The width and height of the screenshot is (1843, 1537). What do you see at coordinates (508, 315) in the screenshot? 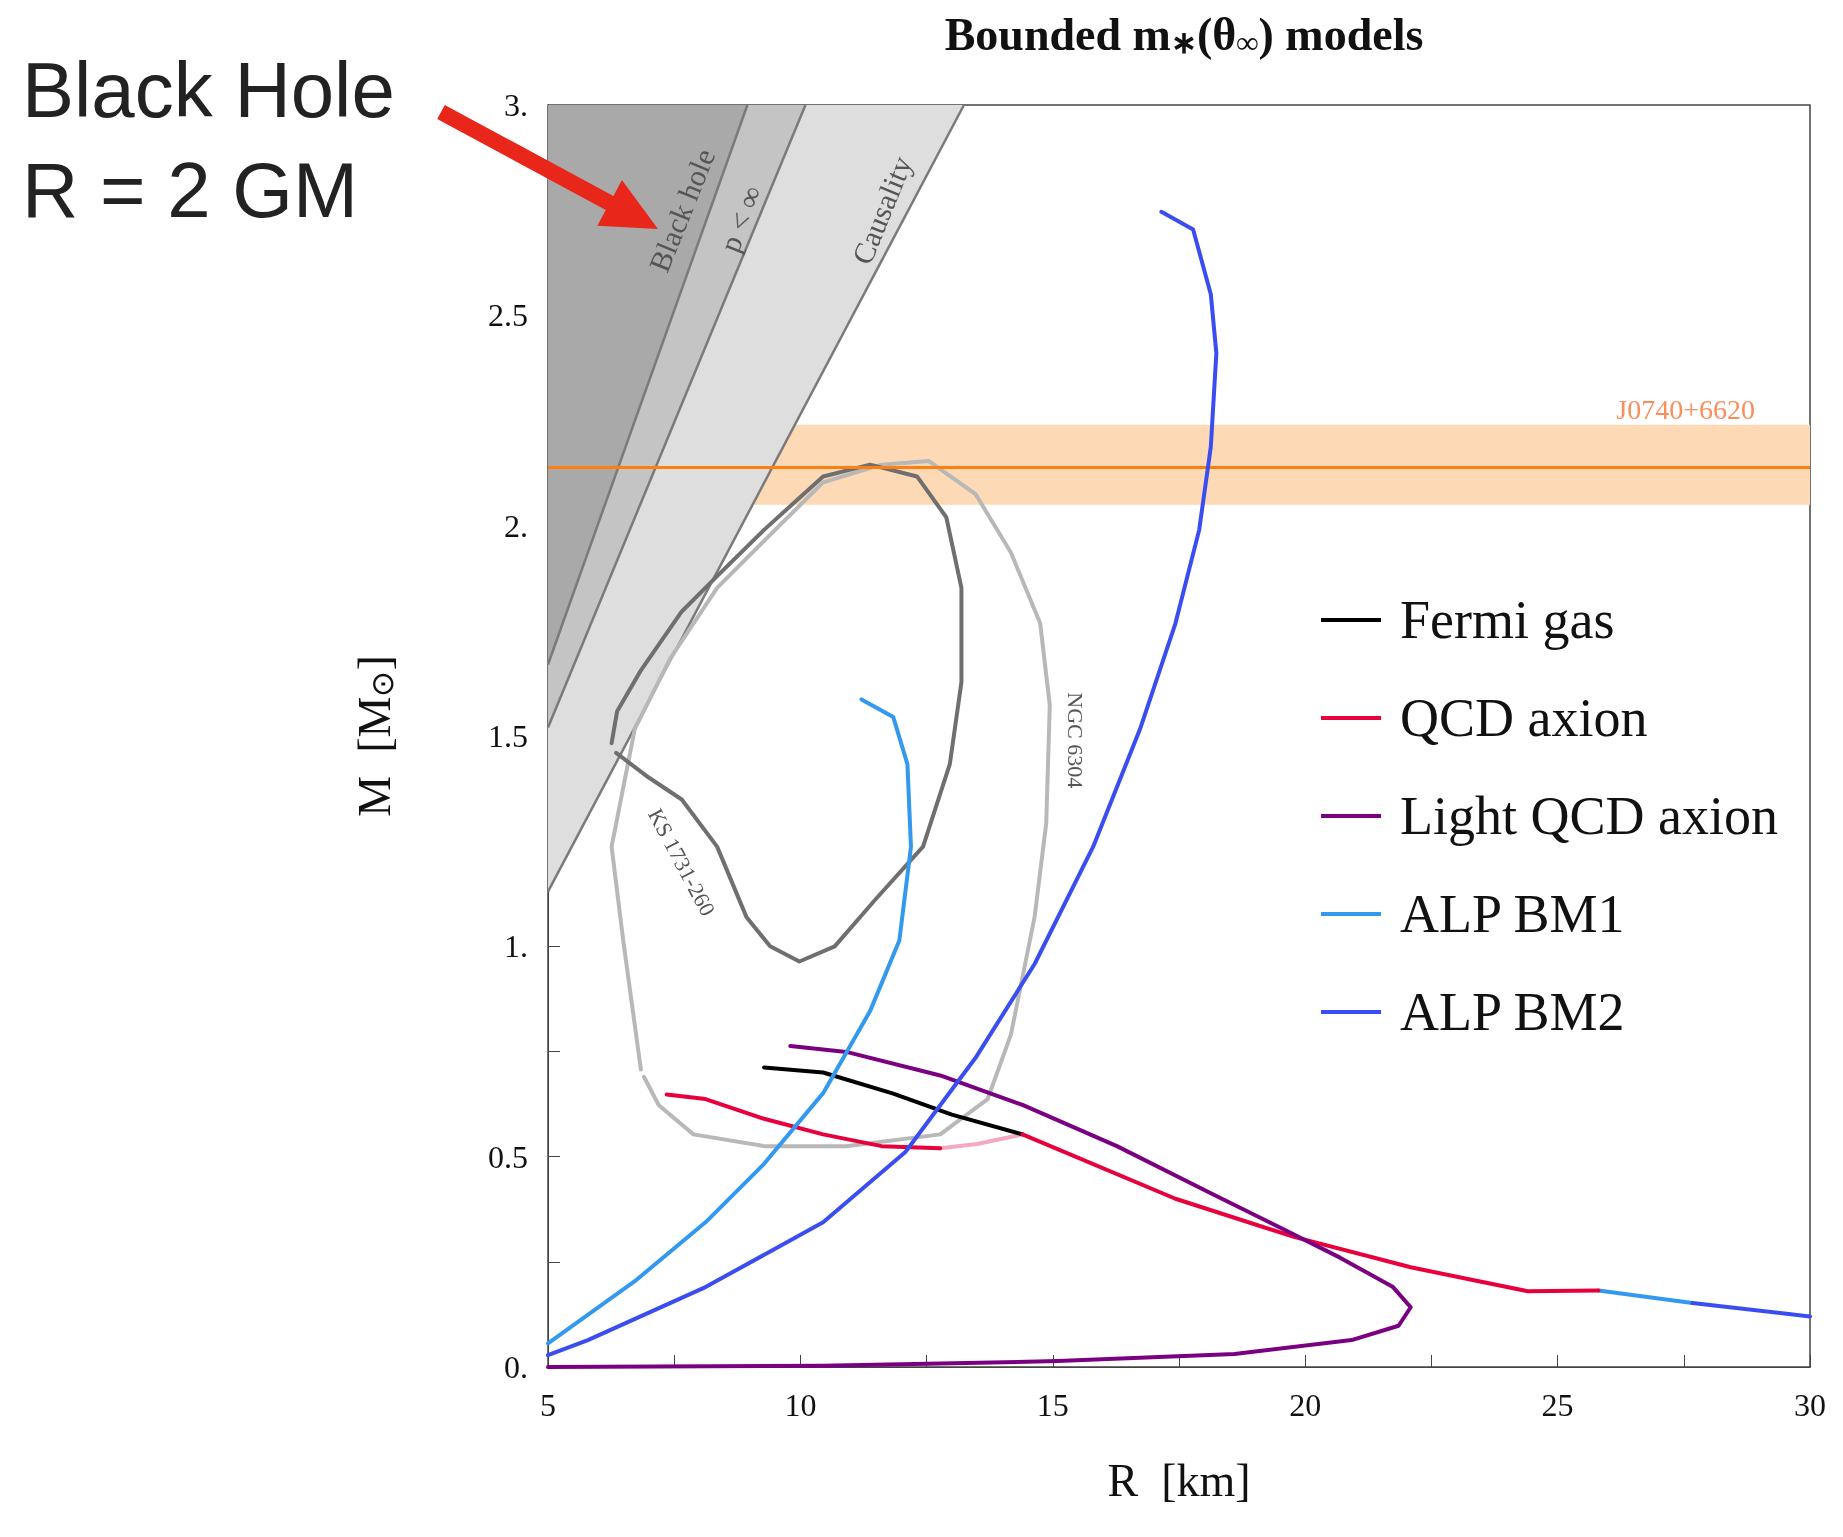
I see `y-tick-label: 2.5` at bounding box center [508, 315].